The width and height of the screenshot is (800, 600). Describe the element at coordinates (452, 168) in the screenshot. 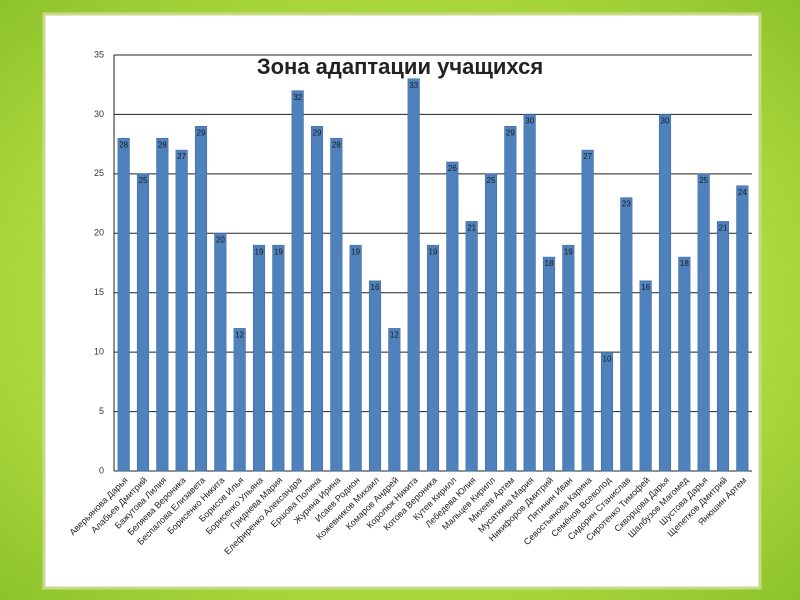

I see `data-label: 26` at that location.